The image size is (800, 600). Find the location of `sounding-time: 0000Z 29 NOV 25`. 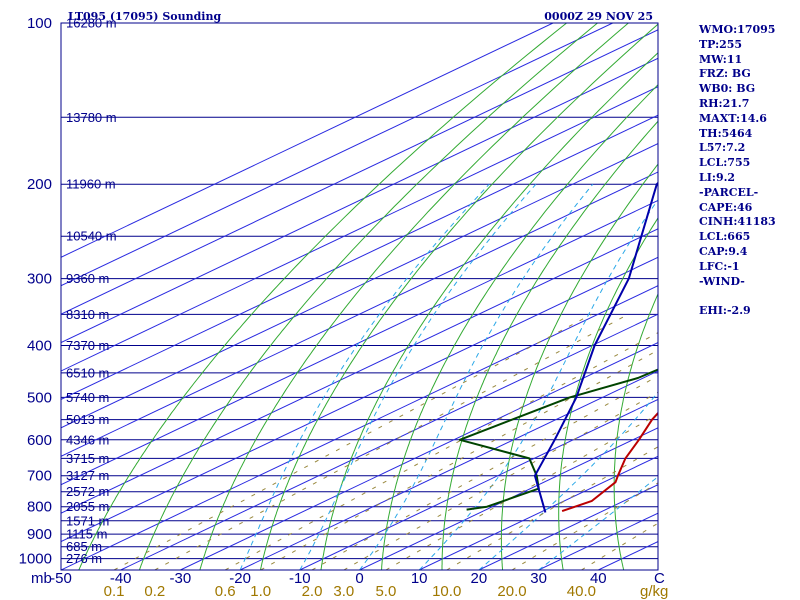

sounding-time: 0000Z 29 NOV 25 is located at coordinates (598, 16).